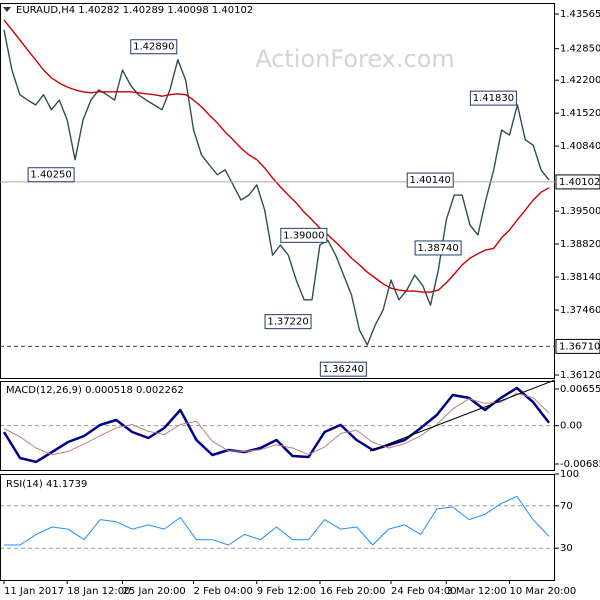 The image size is (600, 600). What do you see at coordinates (580, 389) in the screenshot?
I see `y-tick-label: 0.006557` at bounding box center [580, 389].